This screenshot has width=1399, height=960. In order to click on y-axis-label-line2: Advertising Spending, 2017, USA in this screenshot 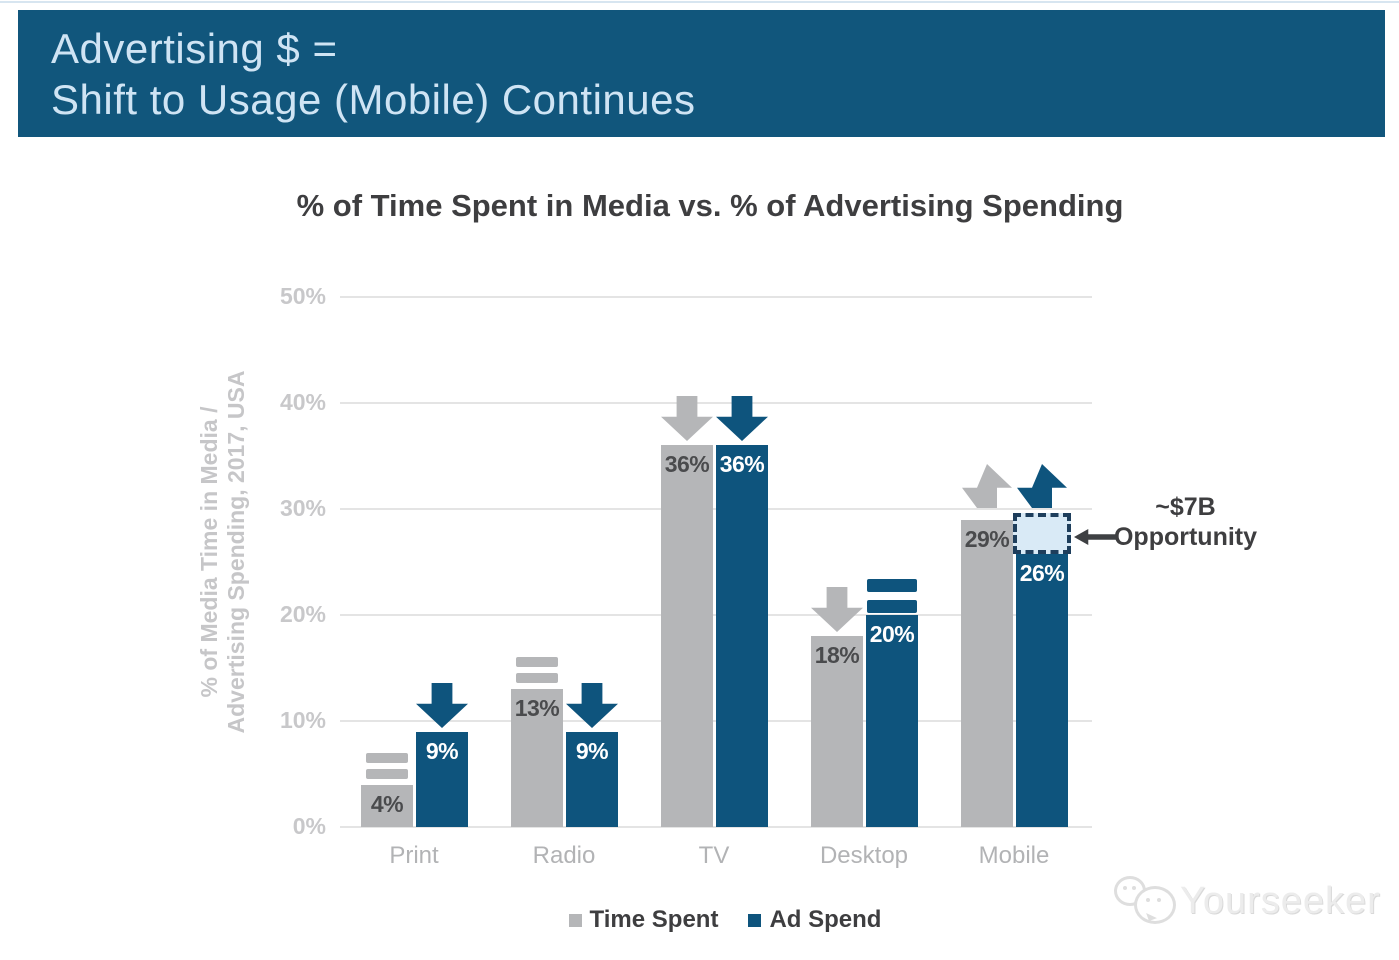, I will do `click(236, 552)`.